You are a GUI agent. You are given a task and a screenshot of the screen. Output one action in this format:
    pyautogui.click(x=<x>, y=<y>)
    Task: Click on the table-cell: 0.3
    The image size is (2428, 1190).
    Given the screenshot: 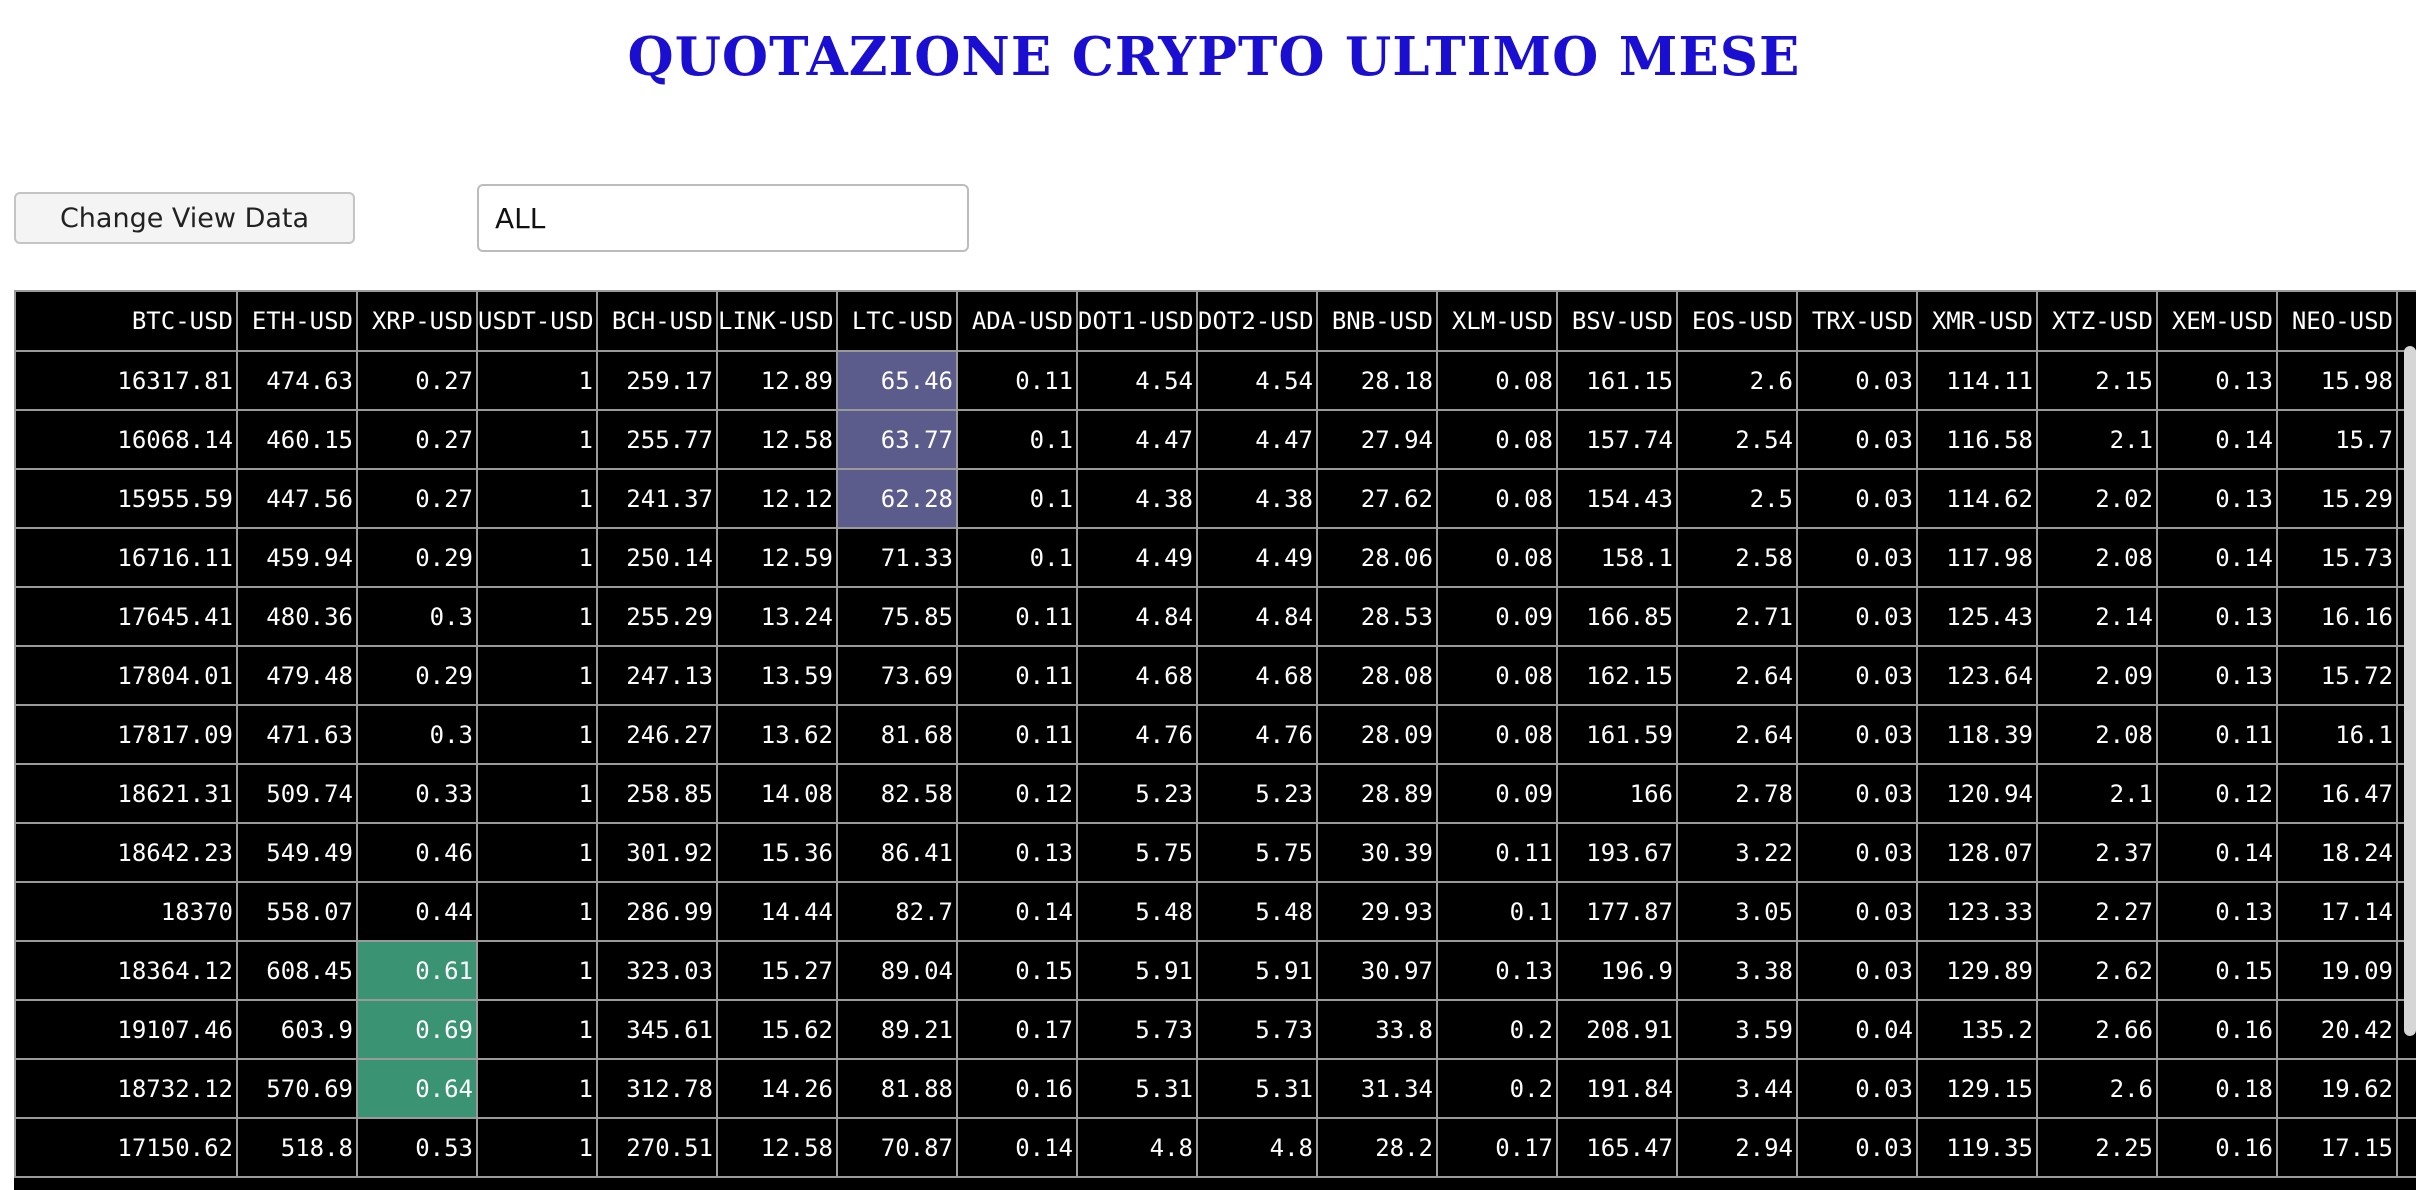 What is the action you would take?
    pyautogui.click(x=417, y=616)
    